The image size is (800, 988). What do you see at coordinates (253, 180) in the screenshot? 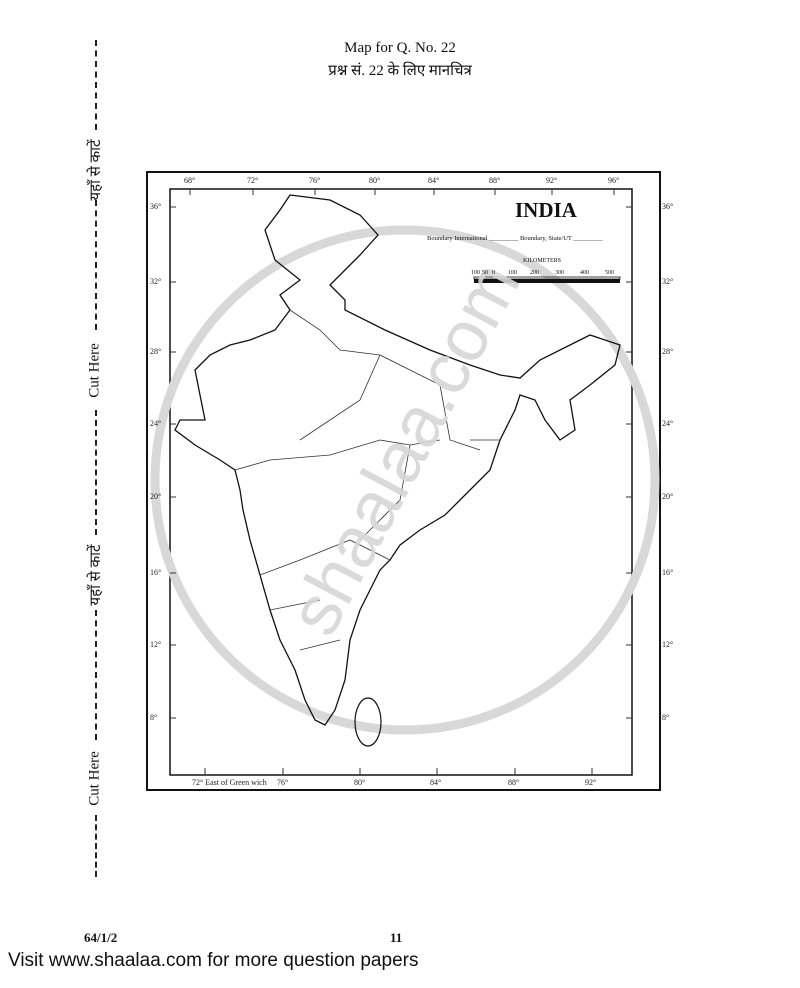
I see `top-longitude-label: 72°` at bounding box center [253, 180].